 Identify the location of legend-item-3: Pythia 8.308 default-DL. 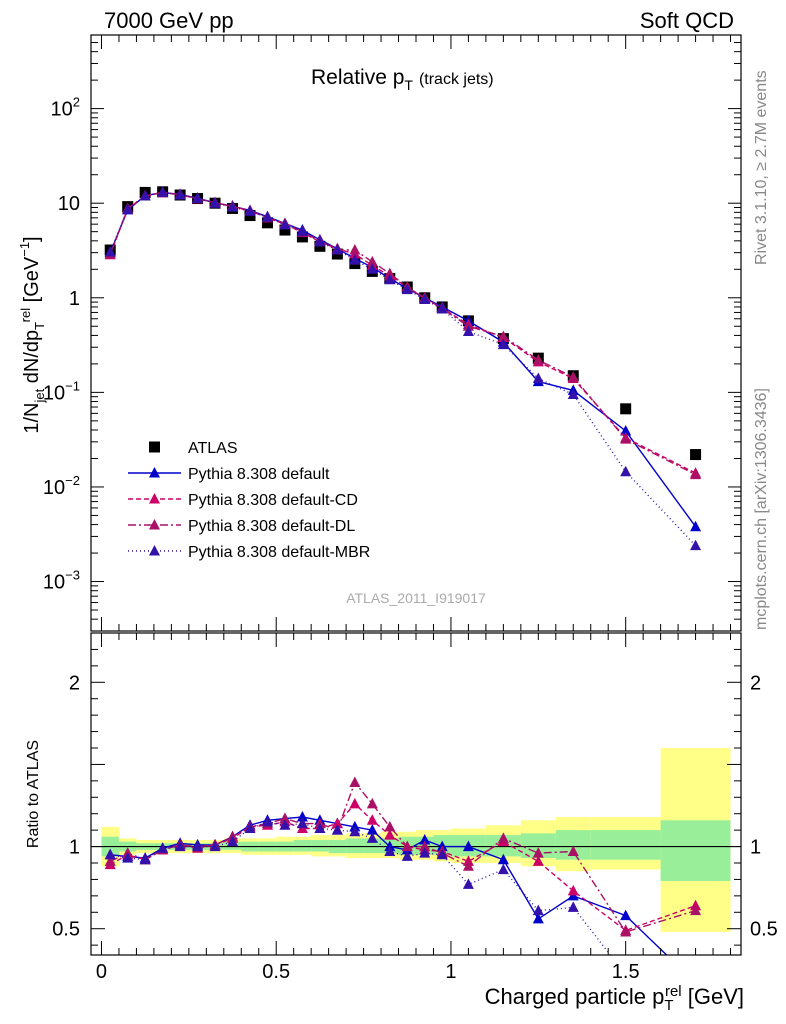
(241, 526).